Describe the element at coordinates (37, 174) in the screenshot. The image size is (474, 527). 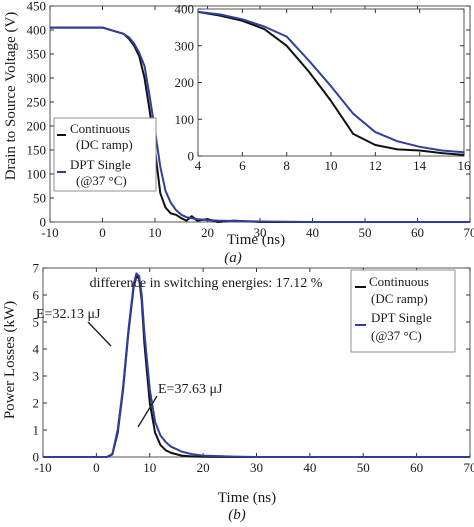
I see `chart-a-ytick-label: 100` at that location.